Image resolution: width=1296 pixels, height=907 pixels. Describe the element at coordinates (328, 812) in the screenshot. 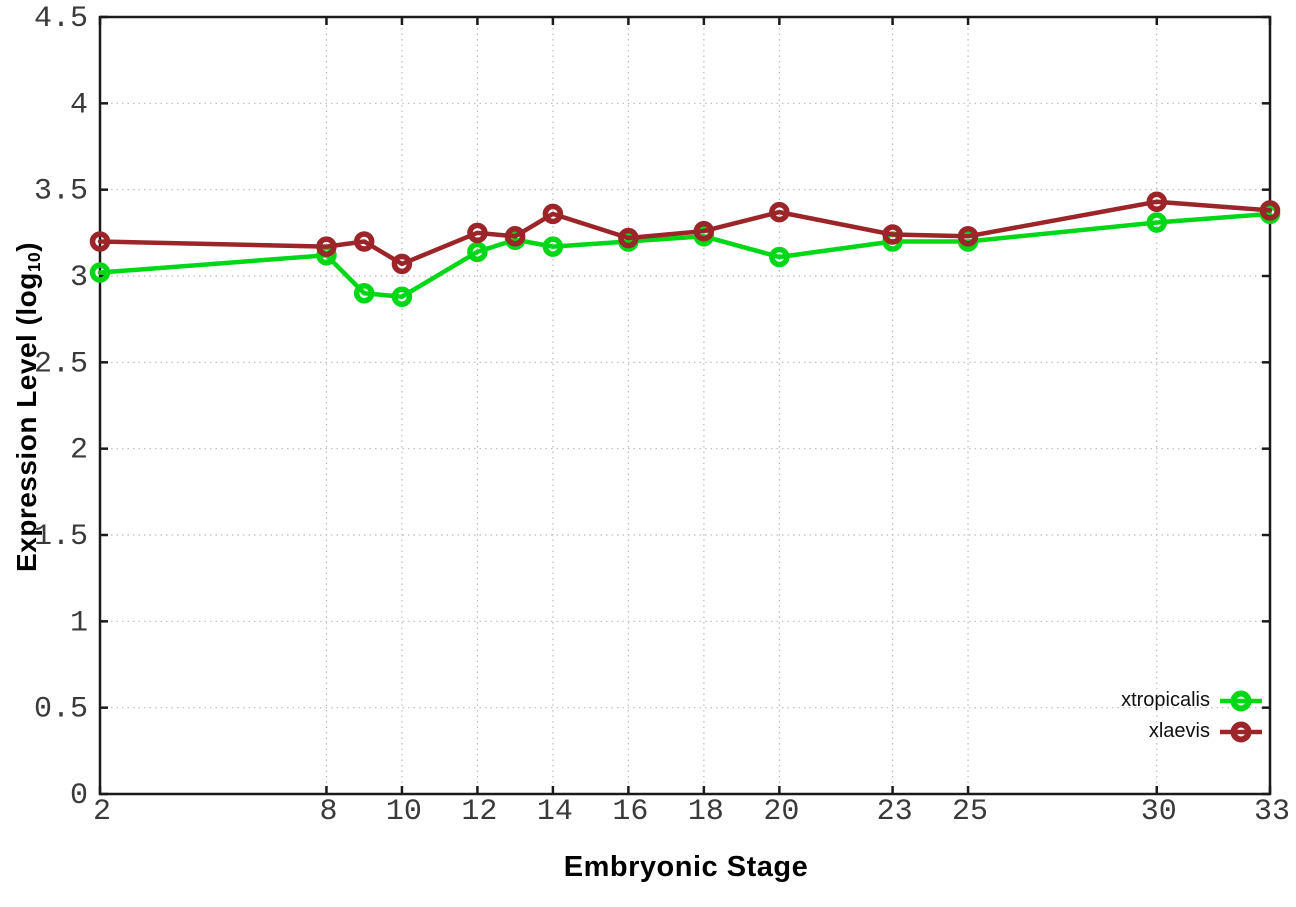

I see `x-tick-label: 8` at that location.